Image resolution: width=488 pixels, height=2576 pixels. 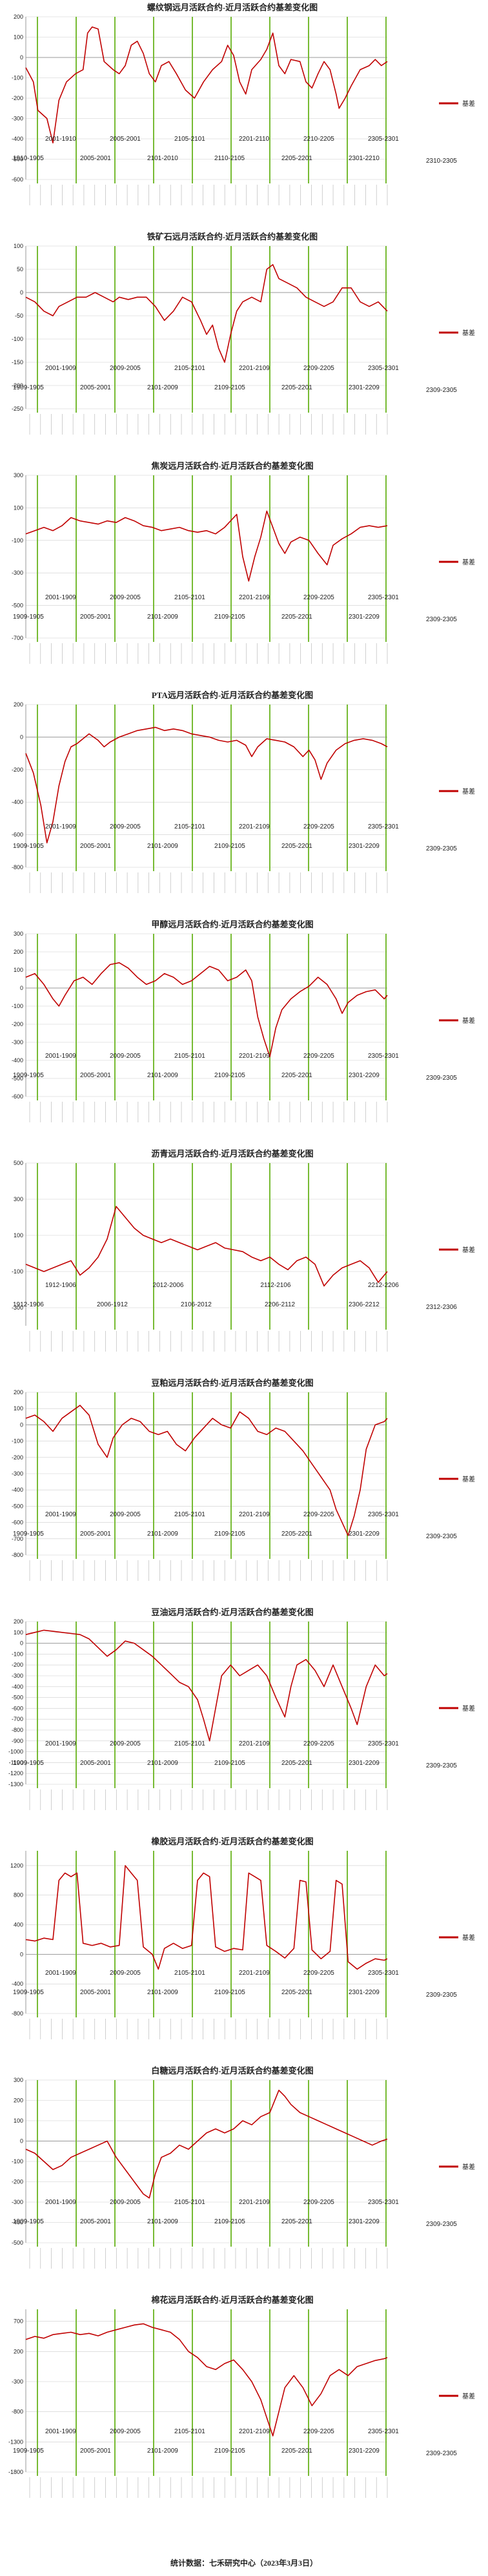 What do you see at coordinates (468, 1250) in the screenshot?
I see `legend-label: 基差` at bounding box center [468, 1250].